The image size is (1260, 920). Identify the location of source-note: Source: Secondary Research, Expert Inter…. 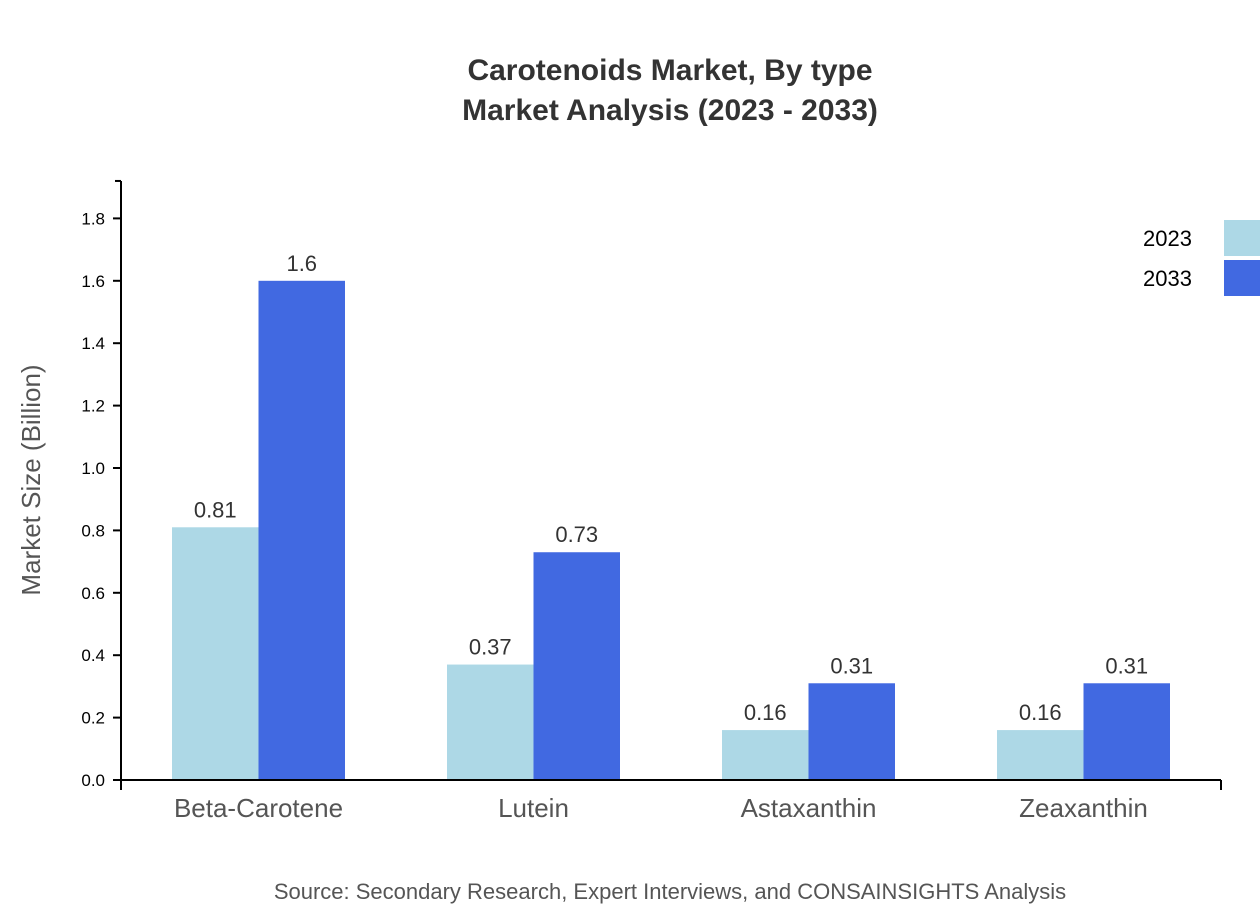
(670, 891).